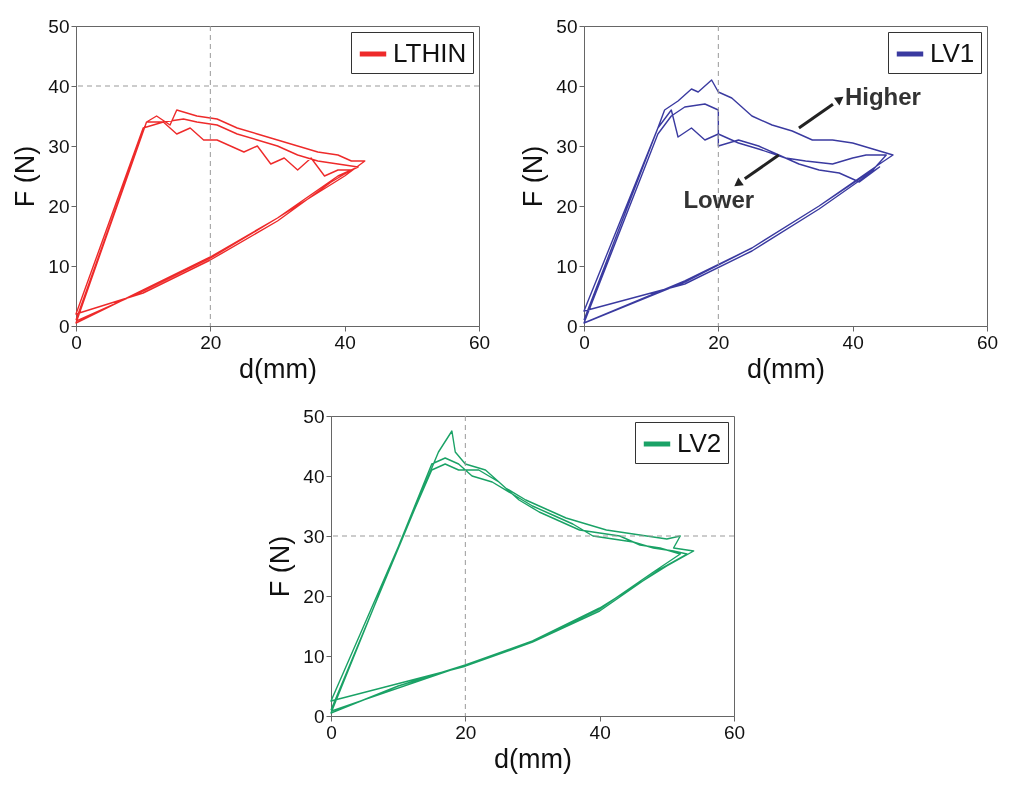 This screenshot has height=787, width=1016. I want to click on annotation: Higher, so click(882, 96).